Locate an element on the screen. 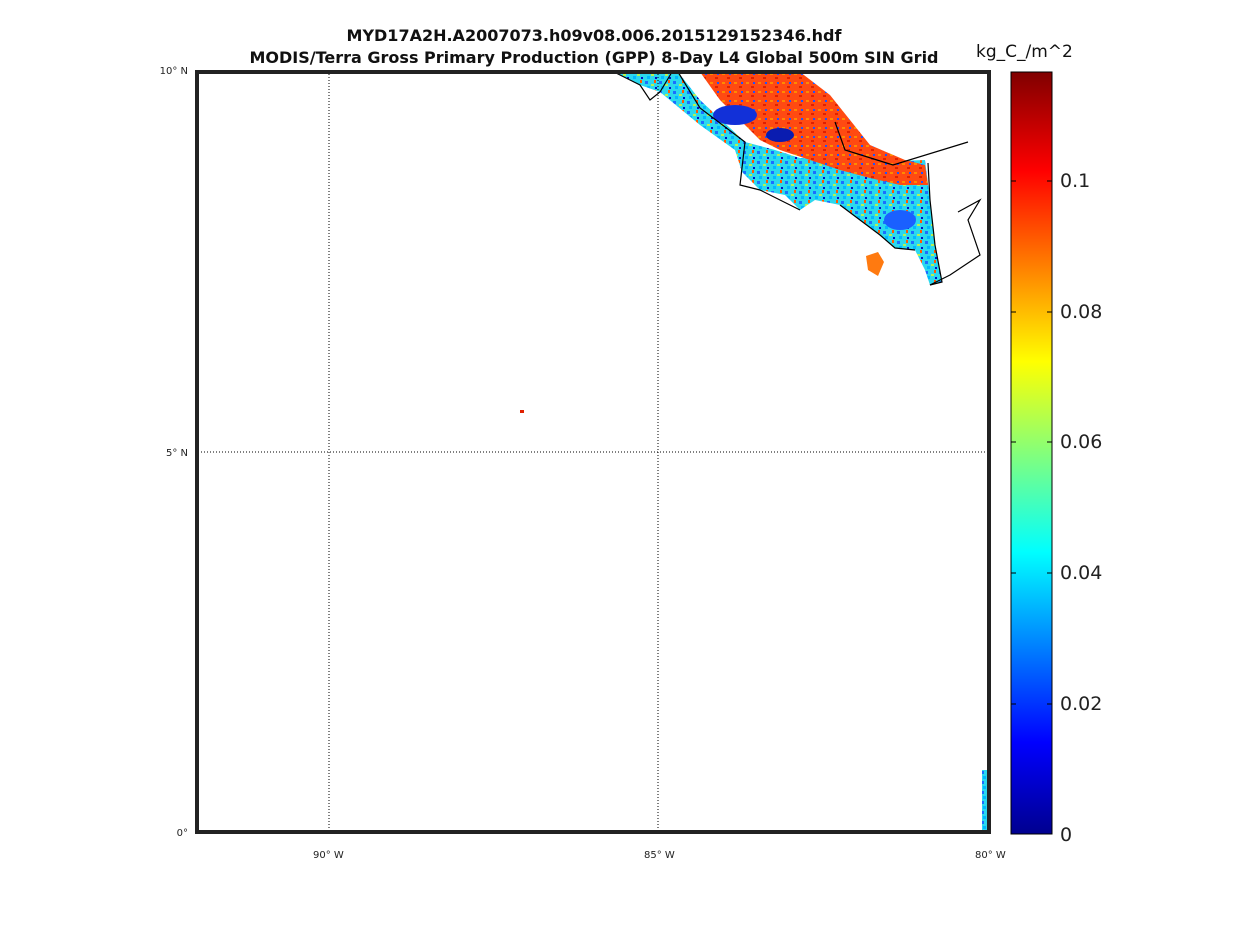  ecuador-edge-gpp-strip is located at coordinates (985, 801).